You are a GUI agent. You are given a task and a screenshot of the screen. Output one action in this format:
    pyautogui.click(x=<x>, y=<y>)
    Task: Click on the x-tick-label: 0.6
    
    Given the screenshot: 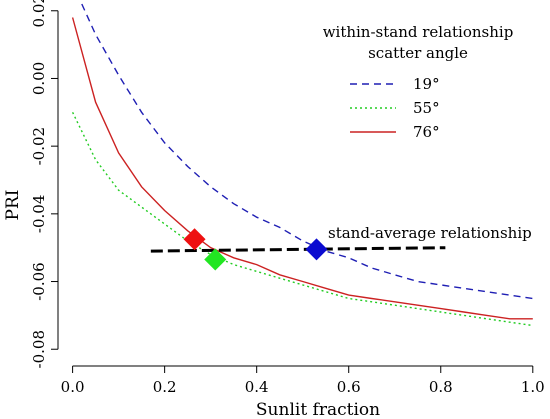 What is the action you would take?
    pyautogui.click(x=349, y=387)
    